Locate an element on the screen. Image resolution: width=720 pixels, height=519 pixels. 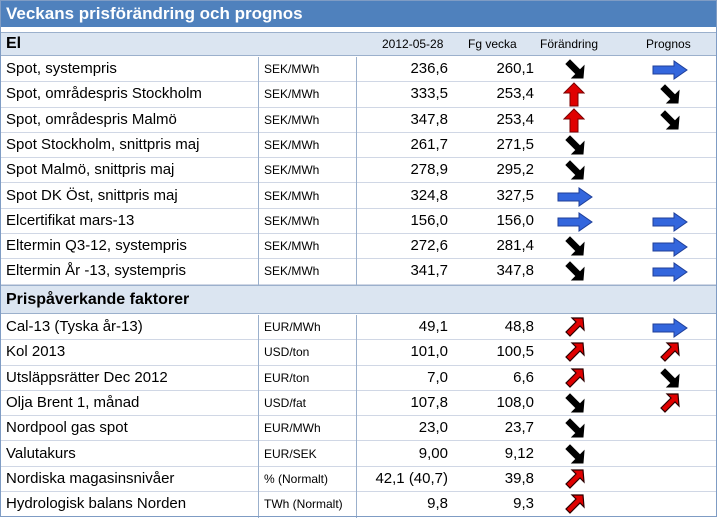
row-value-previous: 48,8 is located at coordinates (519, 326).